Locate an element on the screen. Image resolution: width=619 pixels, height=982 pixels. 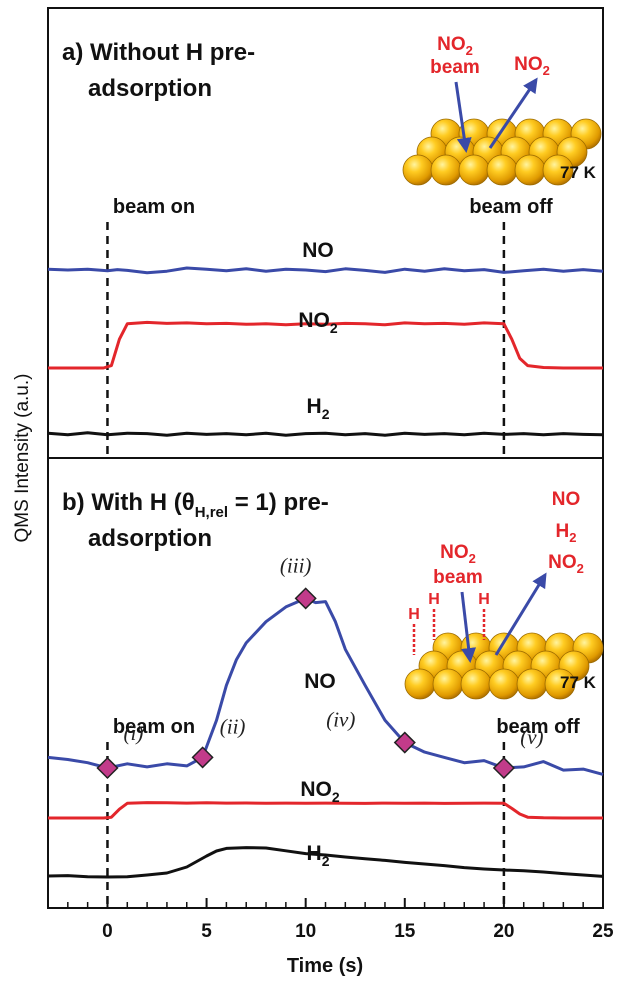
panel-b-series-no2 is located at coordinates (325, 810).